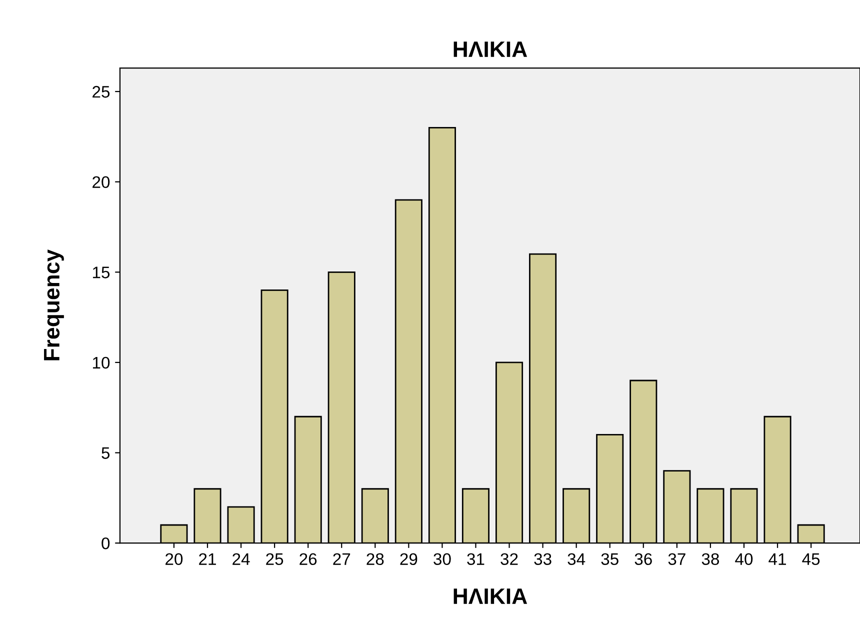 This screenshot has width=860, height=630. I want to click on x-tick-label: 26, so click(308, 559).